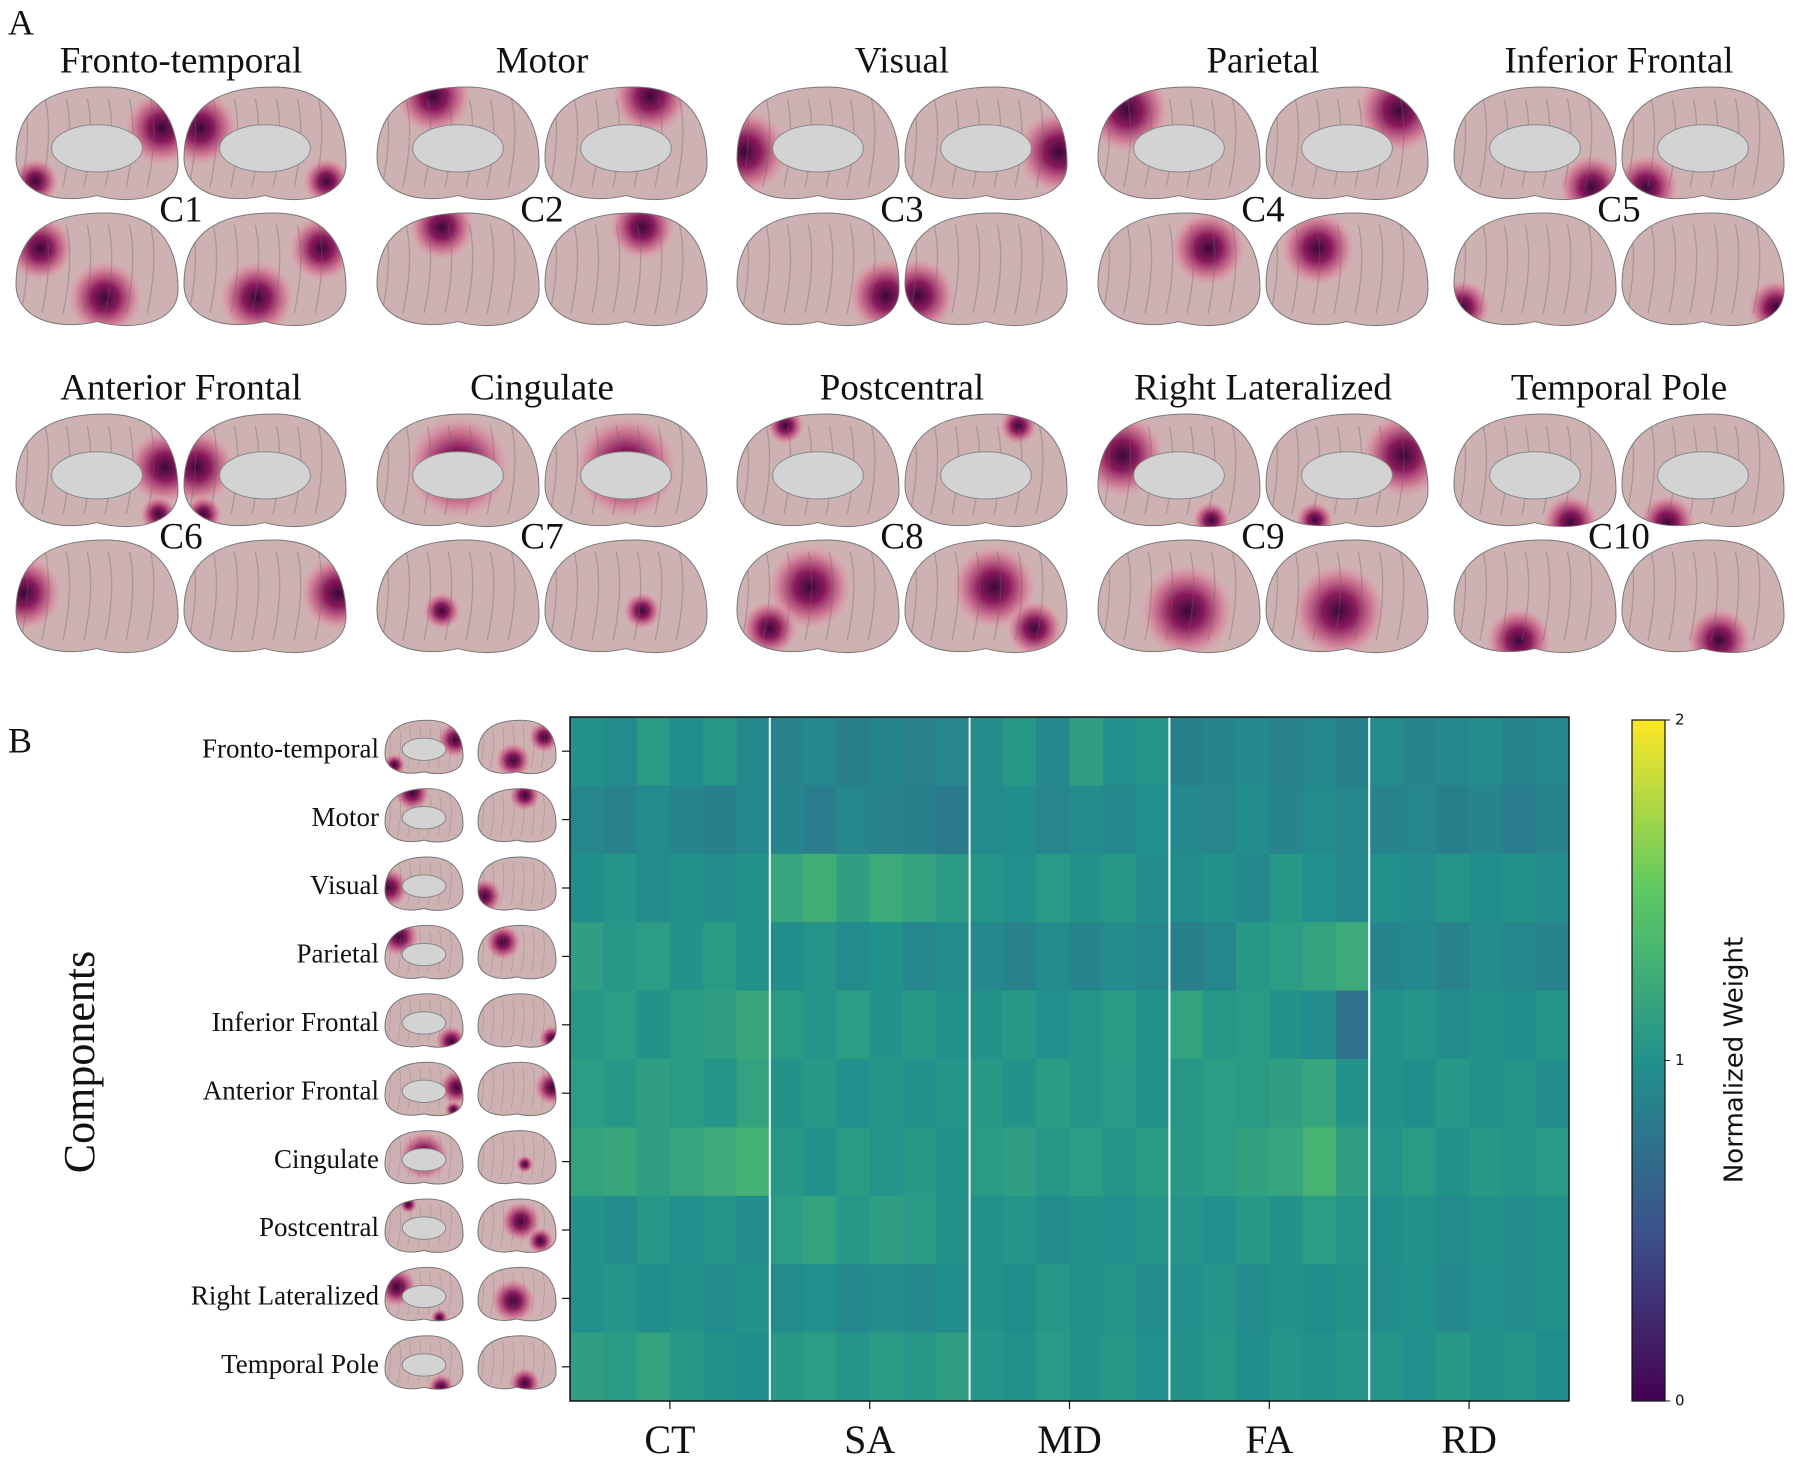  I want to click on row-label: Temporal Pole, so click(300, 1364).